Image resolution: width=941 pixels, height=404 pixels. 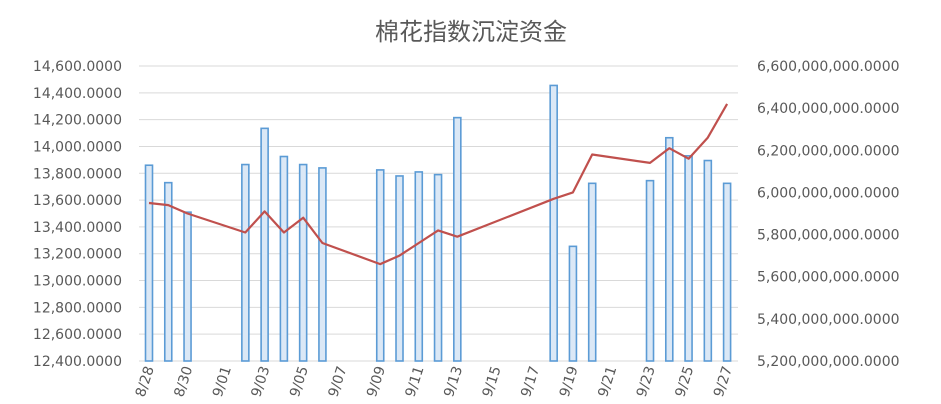 What do you see at coordinates (607, 381) in the screenshot?
I see `x-tick-label: 9/21` at bounding box center [607, 381].